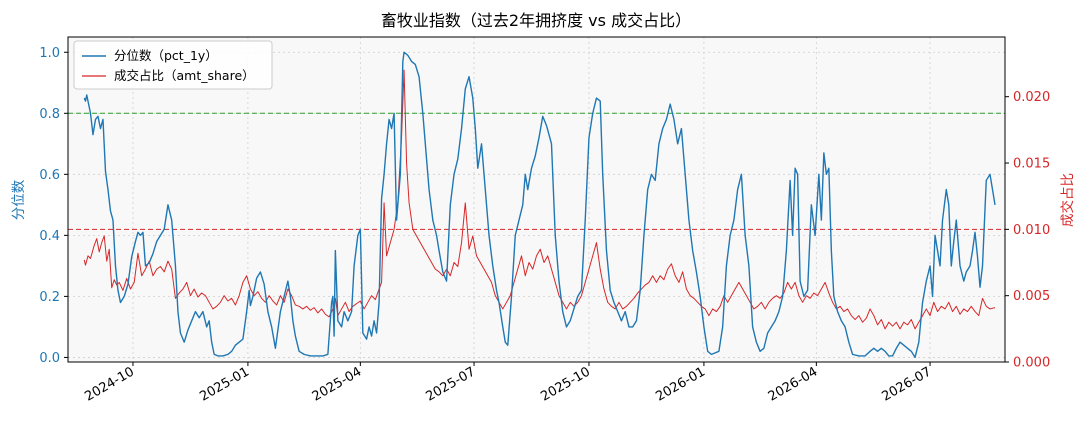 Image resolution: width=1089 pixels, height=429 pixels. Describe the element at coordinates (166, 55) in the screenshot. I see `legend-label-pct: 分位数（pct_1y）` at that location.